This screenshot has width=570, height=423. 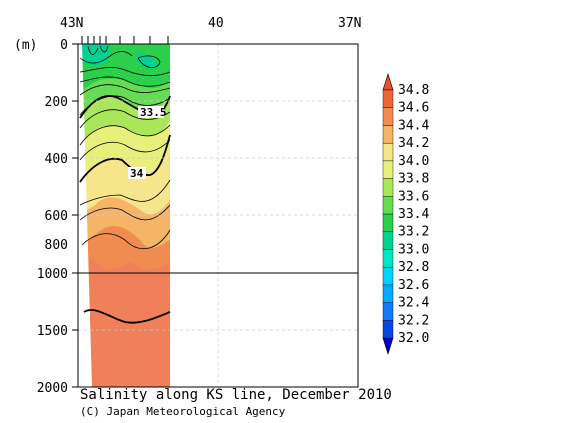 What do you see at coordinates (413, 179) in the screenshot?
I see `colorbar-label: 33.8` at bounding box center [413, 179].